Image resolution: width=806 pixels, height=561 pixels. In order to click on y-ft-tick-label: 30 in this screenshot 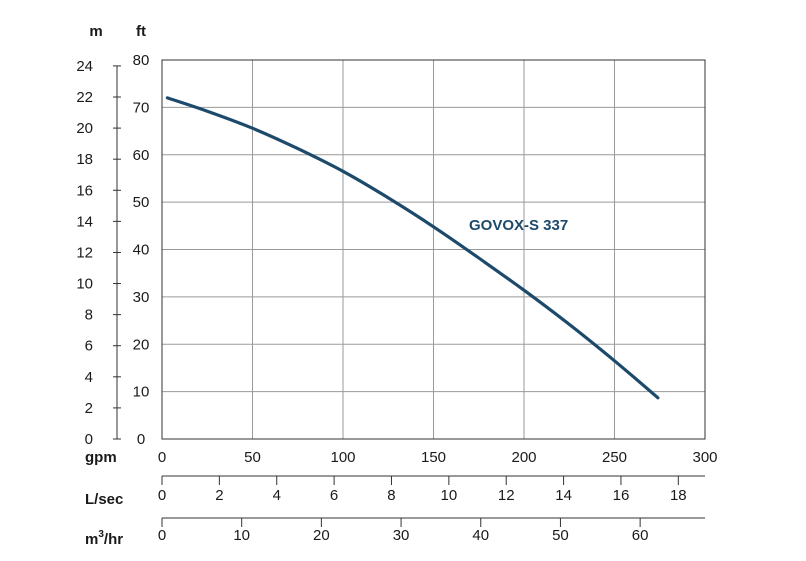, I will do `click(141, 297)`.